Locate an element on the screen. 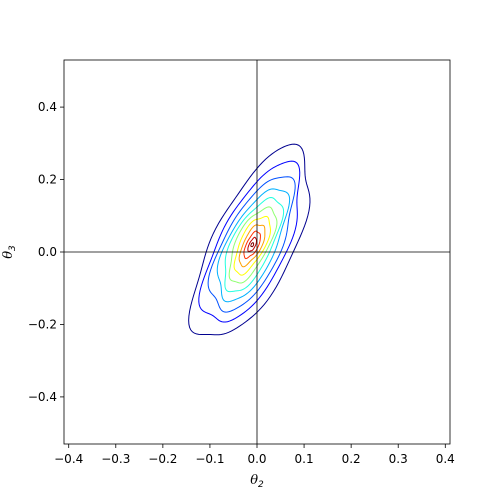 The width and height of the screenshot is (500, 500). y-tick-label: −0.2 is located at coordinates (42, 324).